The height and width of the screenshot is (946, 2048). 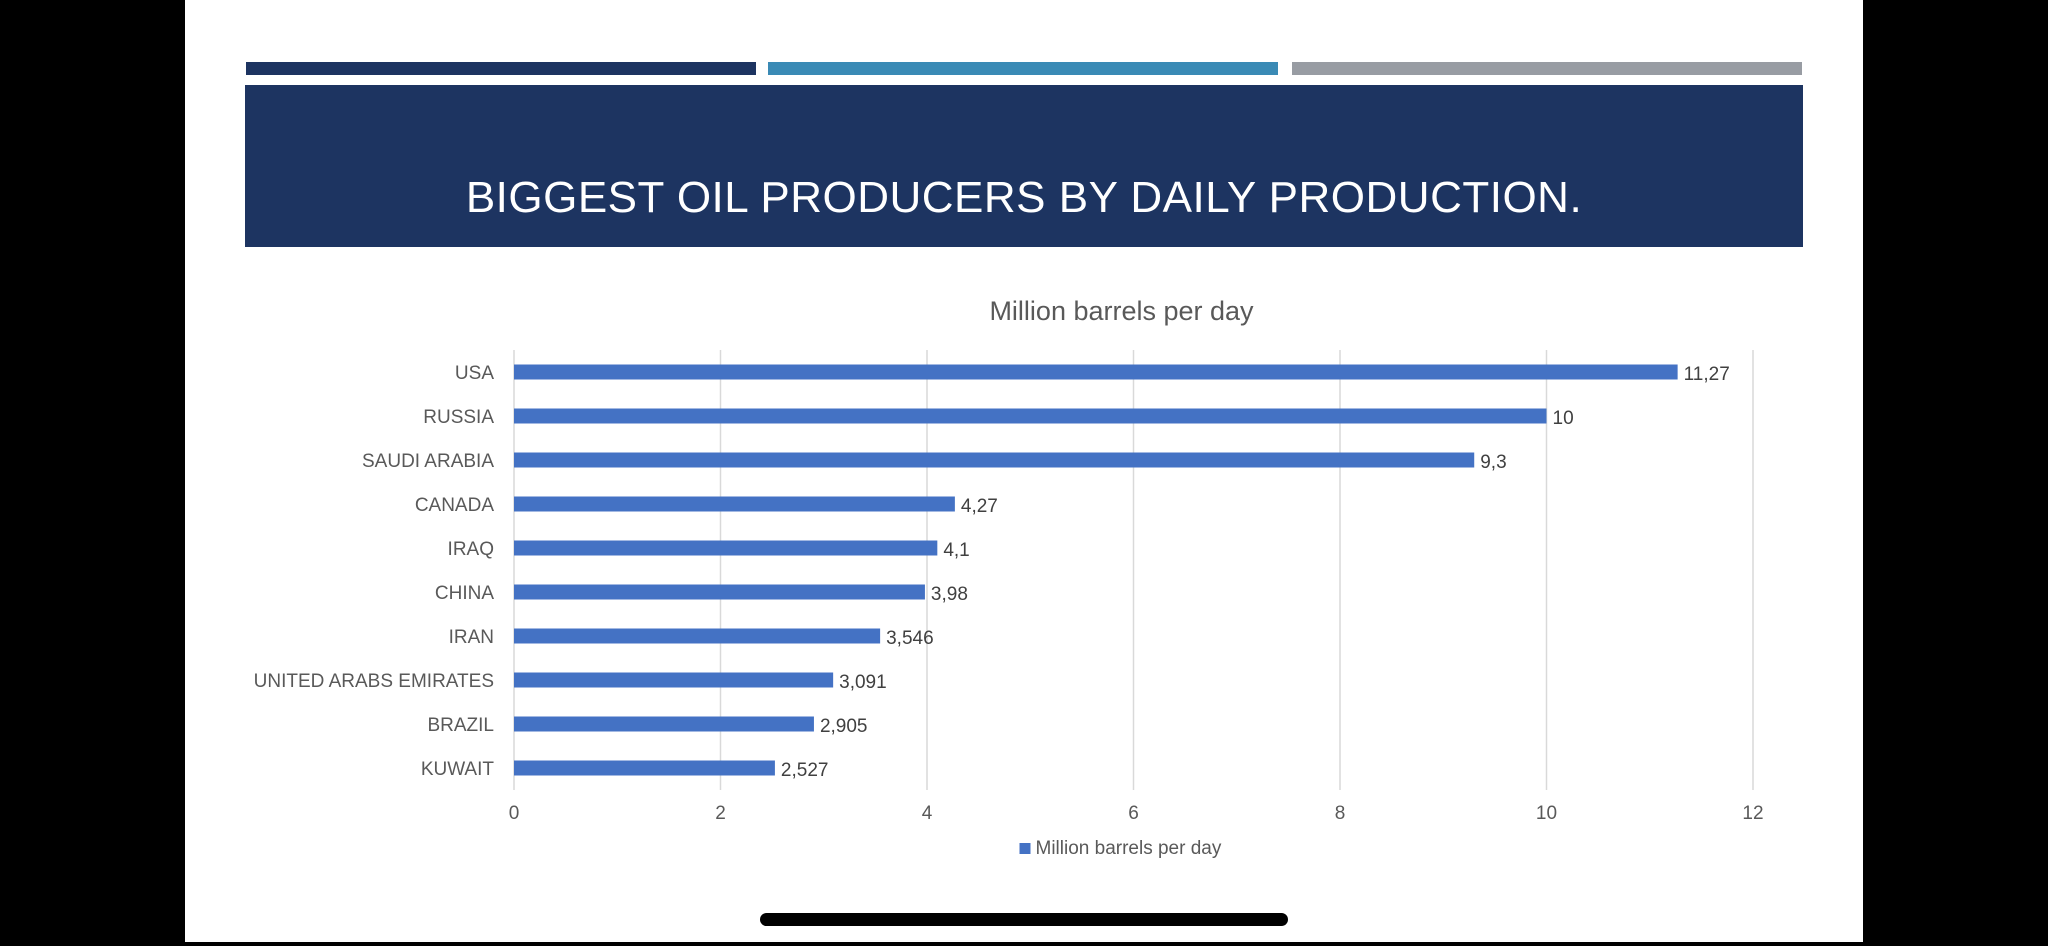 I want to click on data-label: 2,905, so click(x=844, y=726).